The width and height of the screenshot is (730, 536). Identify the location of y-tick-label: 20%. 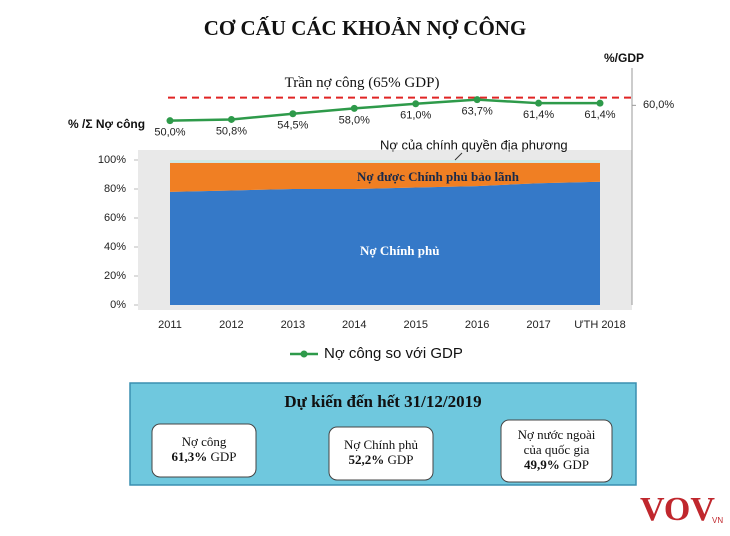
(115, 276).